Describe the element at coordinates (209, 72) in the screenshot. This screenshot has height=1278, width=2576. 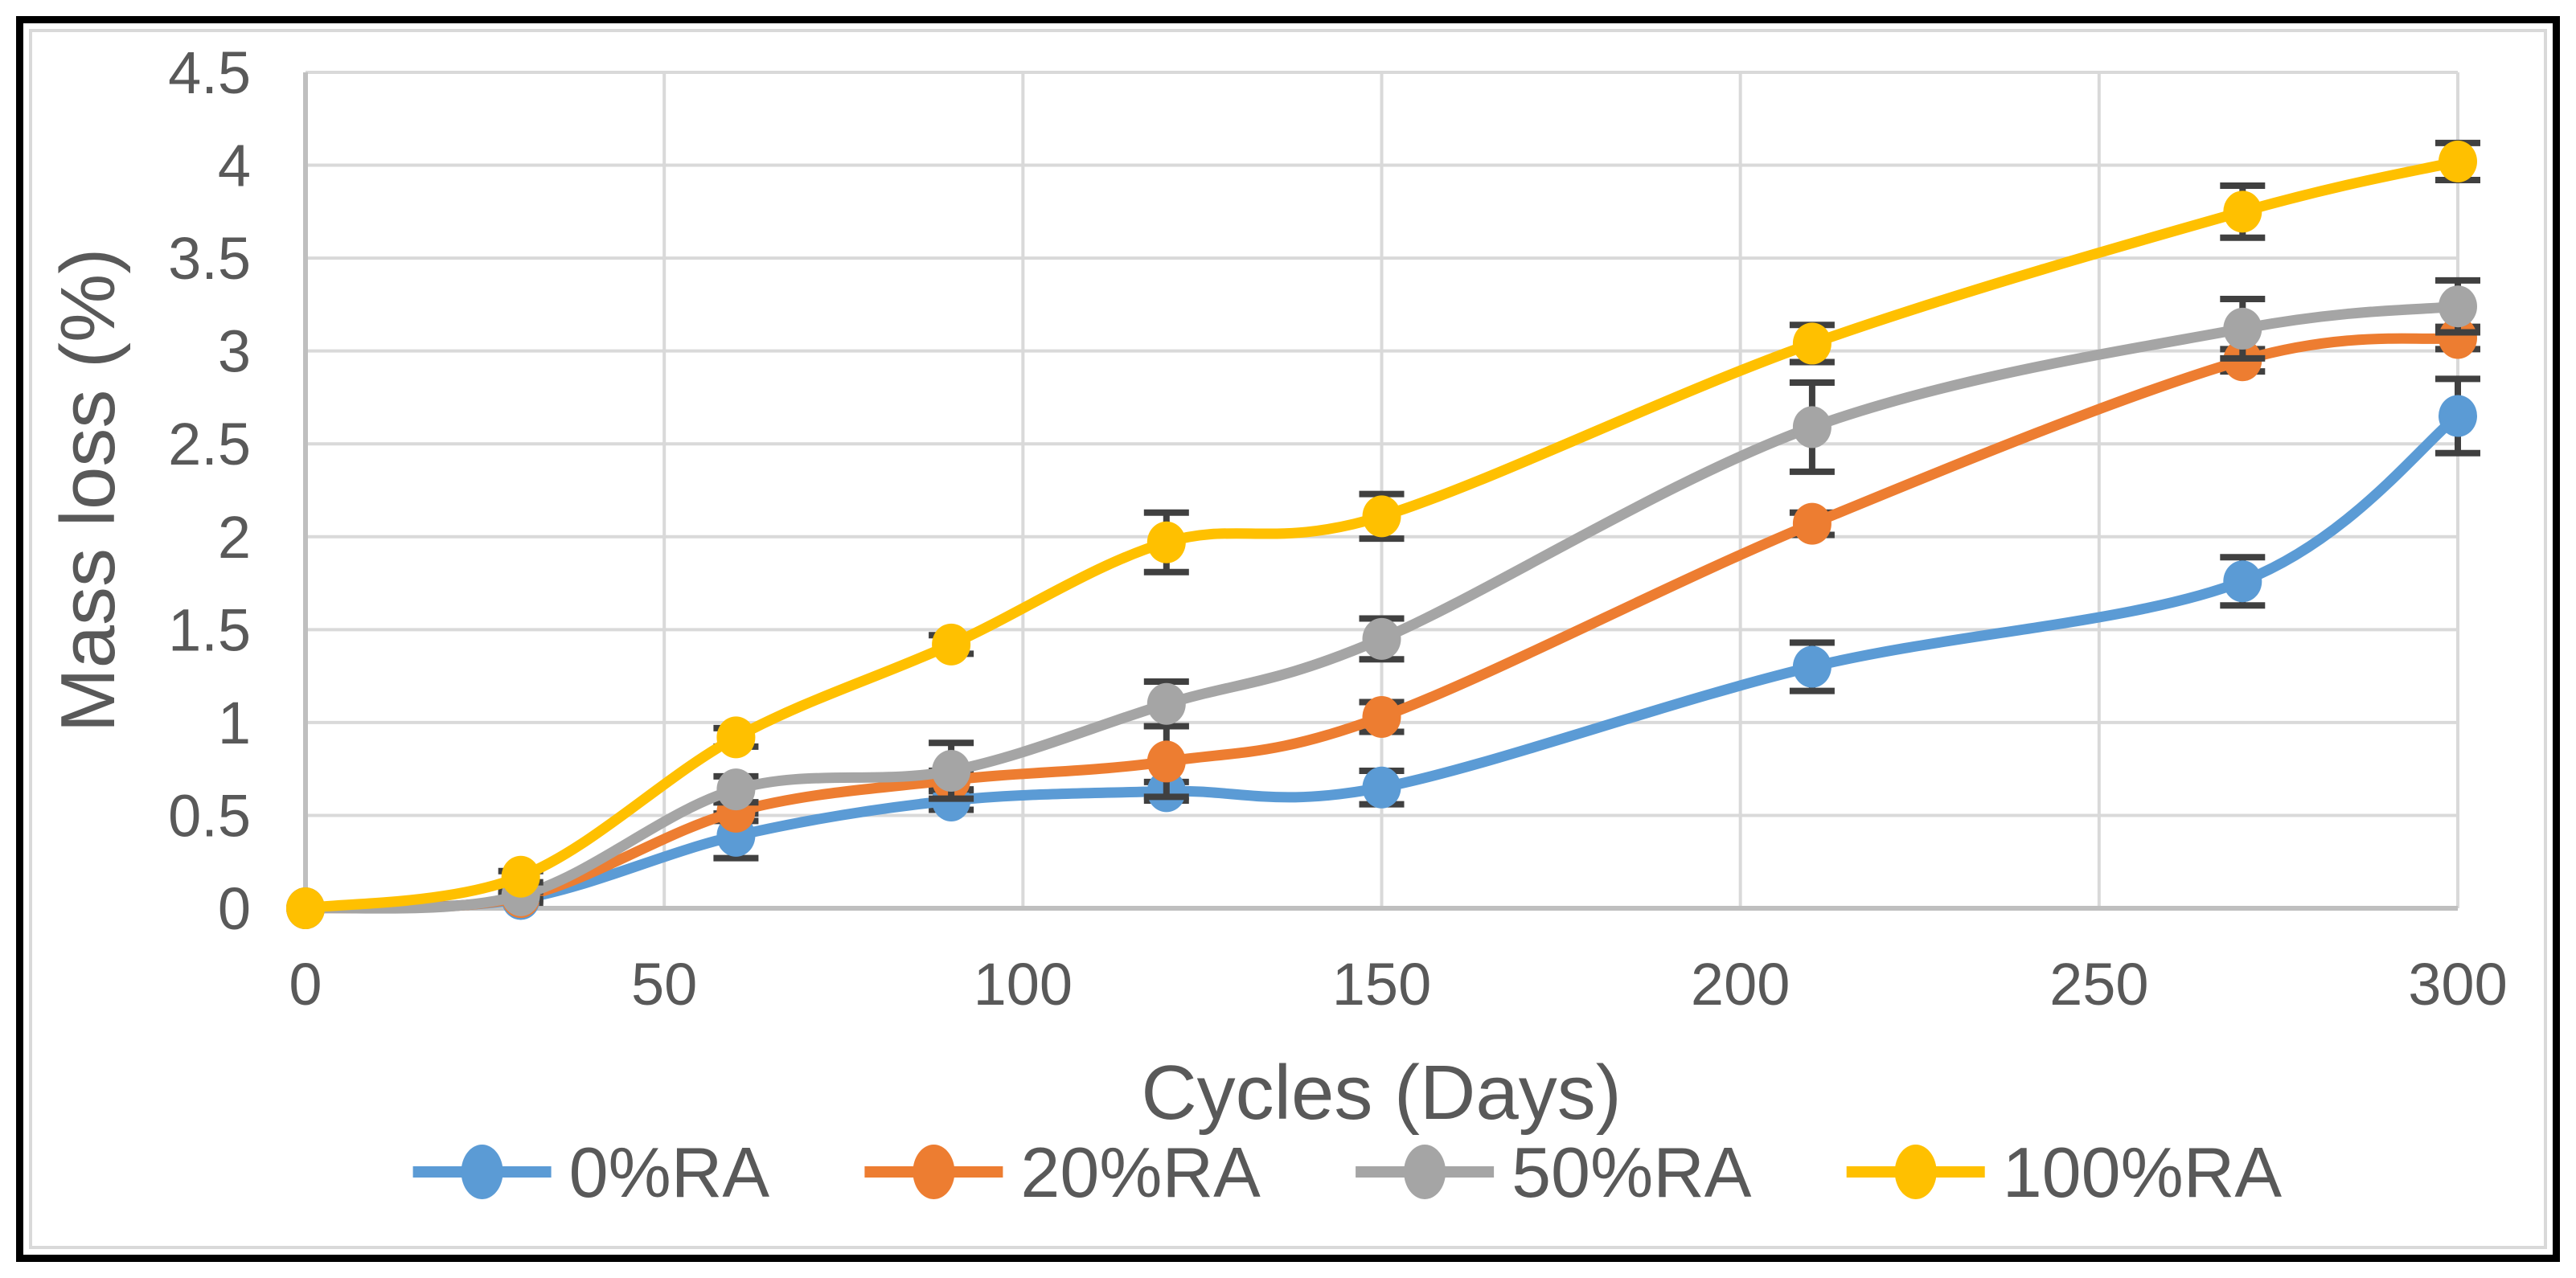
I see `y-tick-label: 4.5` at that location.